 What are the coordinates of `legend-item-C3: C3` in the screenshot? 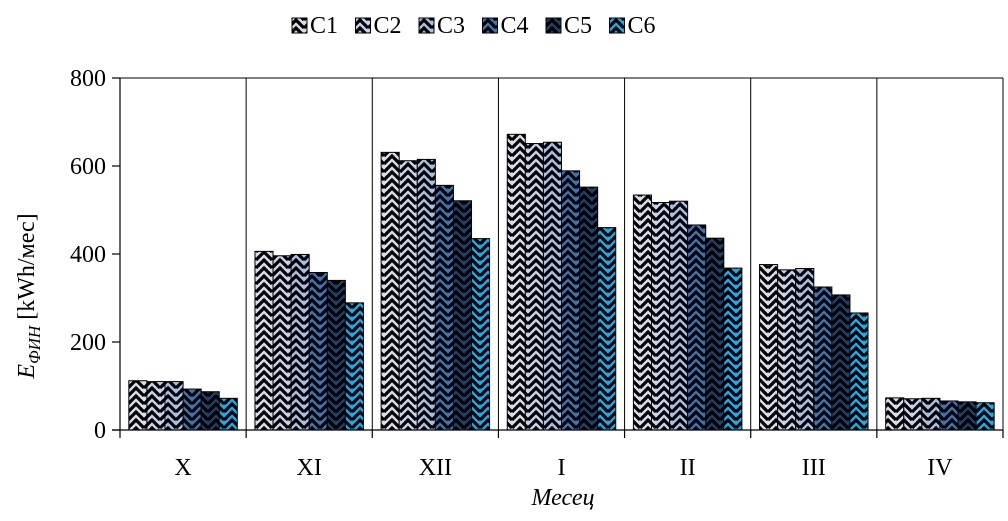 It's located at (441, 26).